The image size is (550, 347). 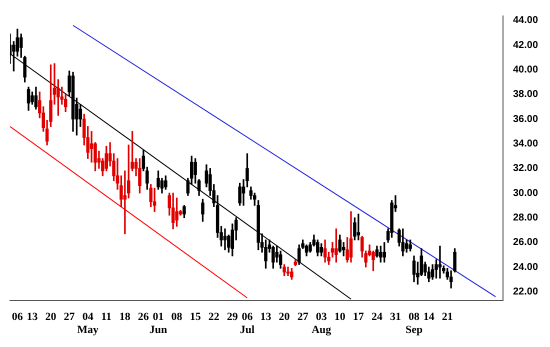 I want to click on x-tick-label: 24, so click(x=377, y=317).